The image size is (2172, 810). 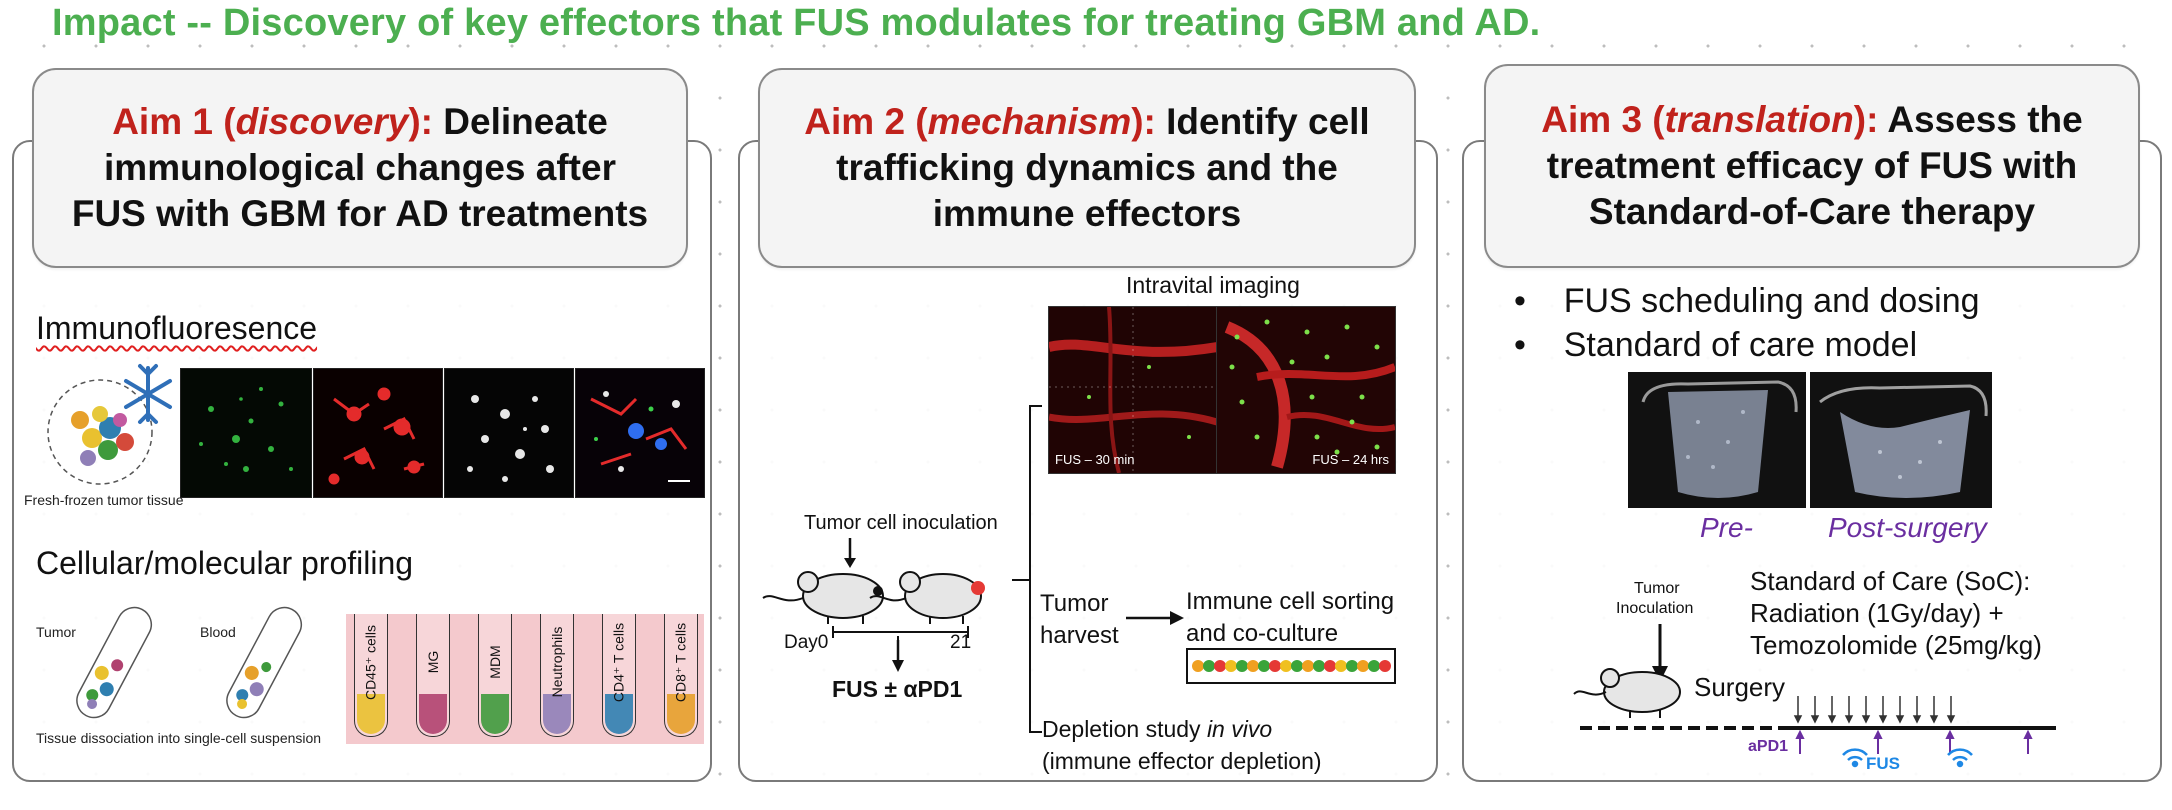 I want to click on treatment-timeline, so click(x=1818, y=732).